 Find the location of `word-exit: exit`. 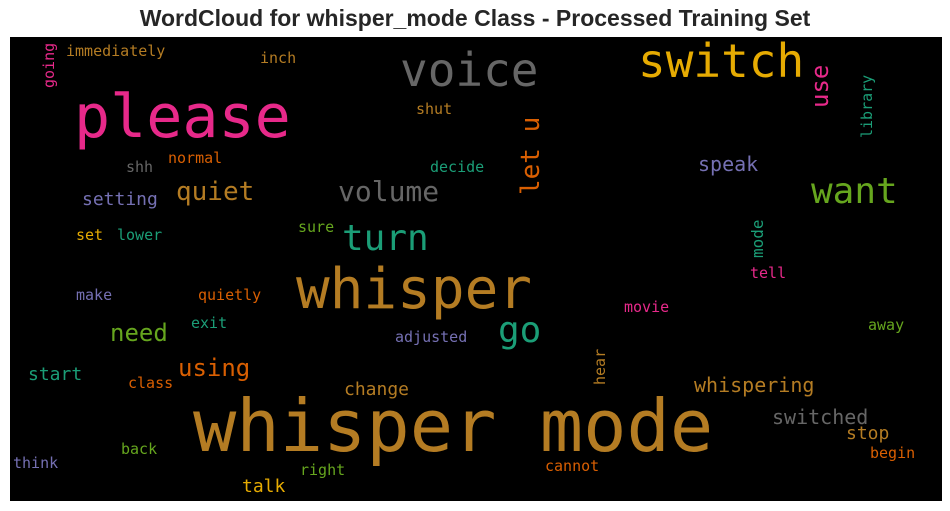

word-exit: exit is located at coordinates (209, 323).